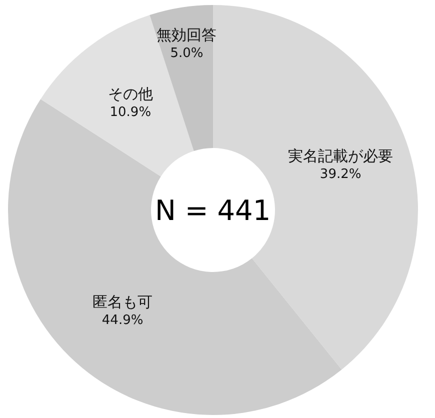  What do you see at coordinates (122, 321) in the screenshot?
I see `data-label: 44.9%` at bounding box center [122, 321].